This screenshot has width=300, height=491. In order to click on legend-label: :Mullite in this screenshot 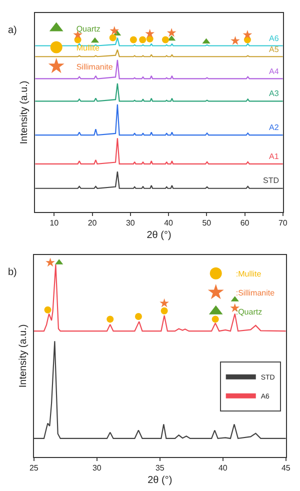, I will do `click(249, 273)`.